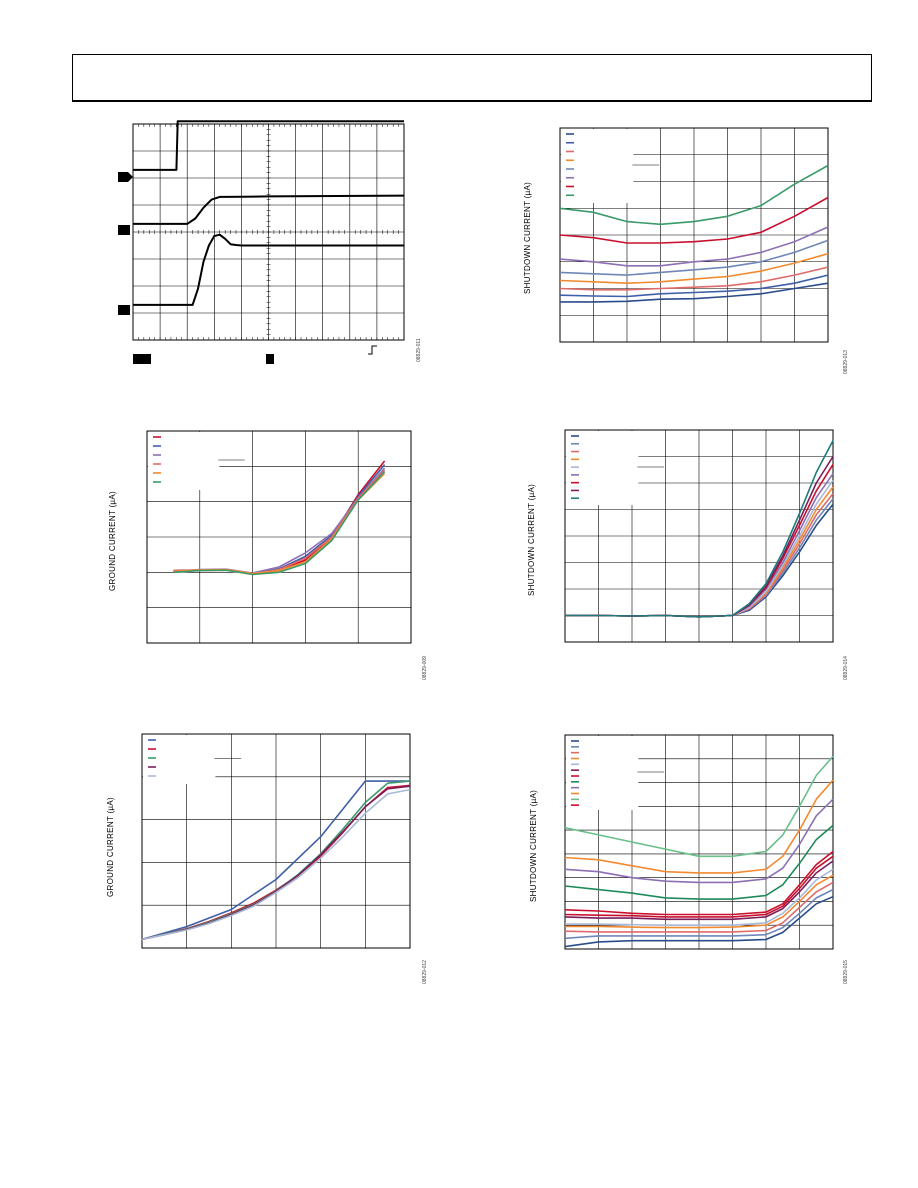  I want to click on chart-fig1, so click(261, 242).